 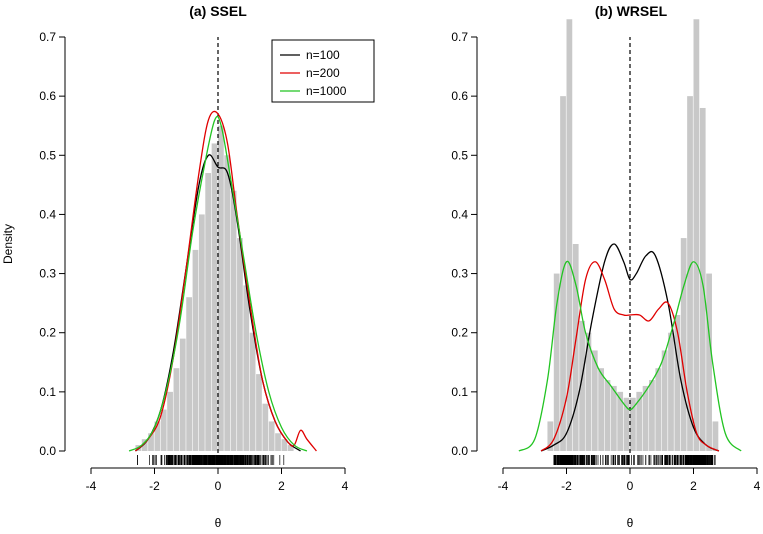 What do you see at coordinates (8, 244) in the screenshot?
I see `y-axis-label: Density` at bounding box center [8, 244].